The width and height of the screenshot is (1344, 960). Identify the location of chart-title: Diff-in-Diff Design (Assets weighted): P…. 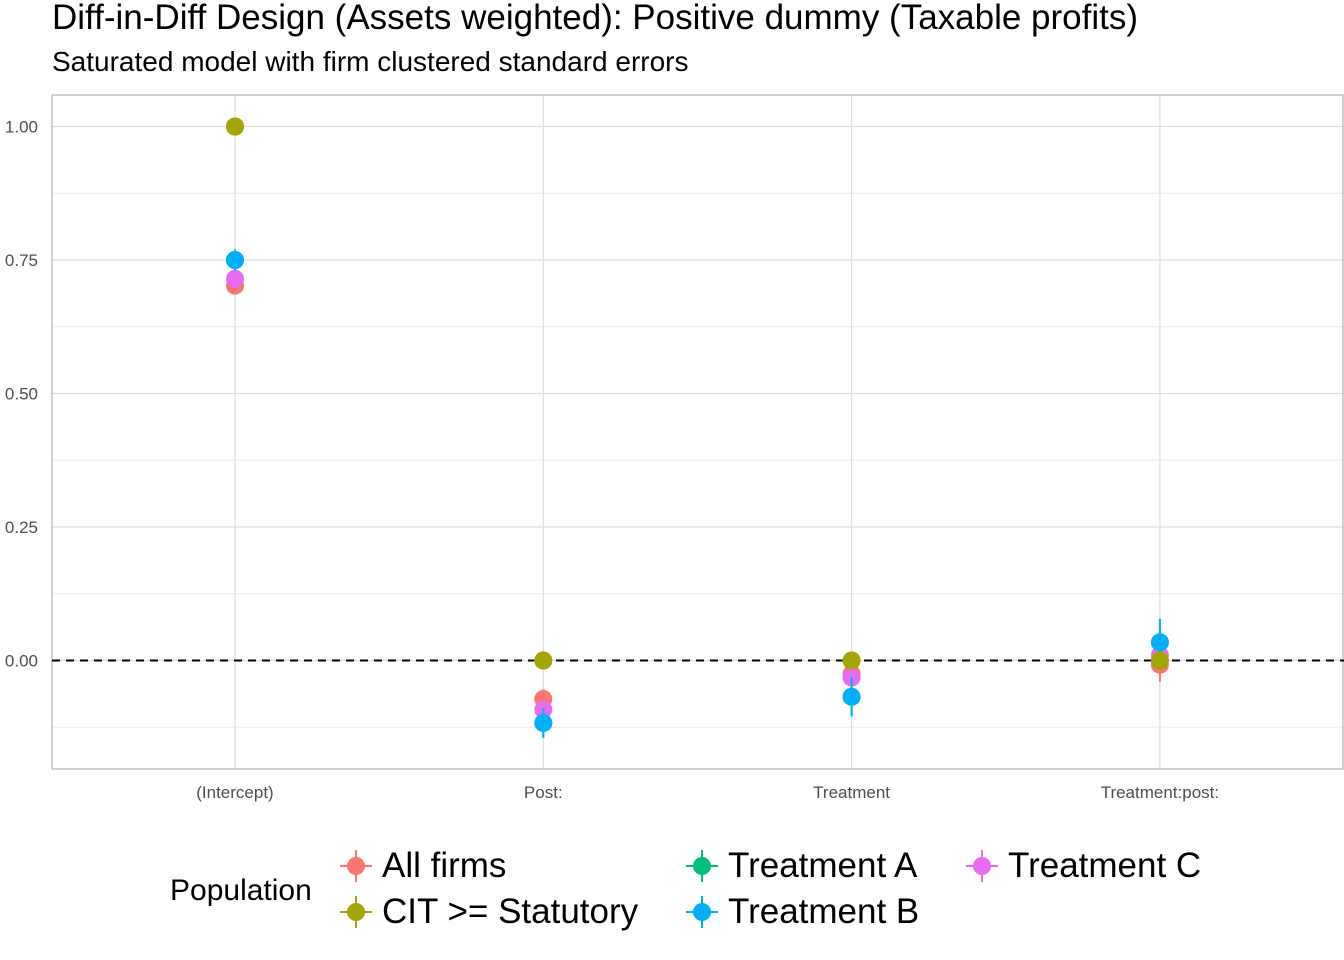
(595, 18).